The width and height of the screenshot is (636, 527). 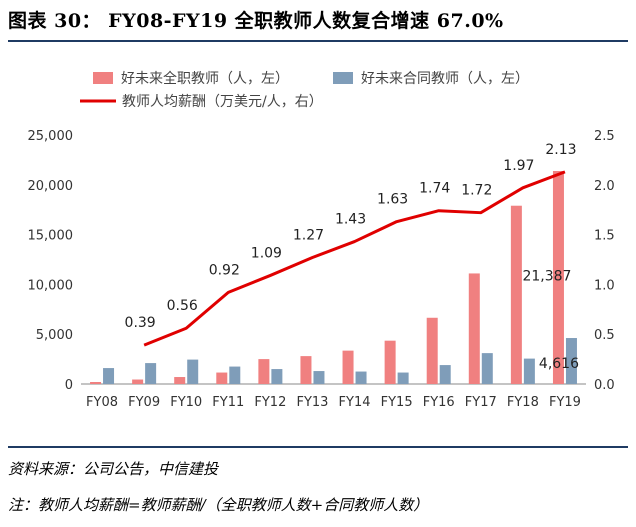 What do you see at coordinates (182, 306) in the screenshot?
I see `salary-data-label: 0.56` at bounding box center [182, 306].